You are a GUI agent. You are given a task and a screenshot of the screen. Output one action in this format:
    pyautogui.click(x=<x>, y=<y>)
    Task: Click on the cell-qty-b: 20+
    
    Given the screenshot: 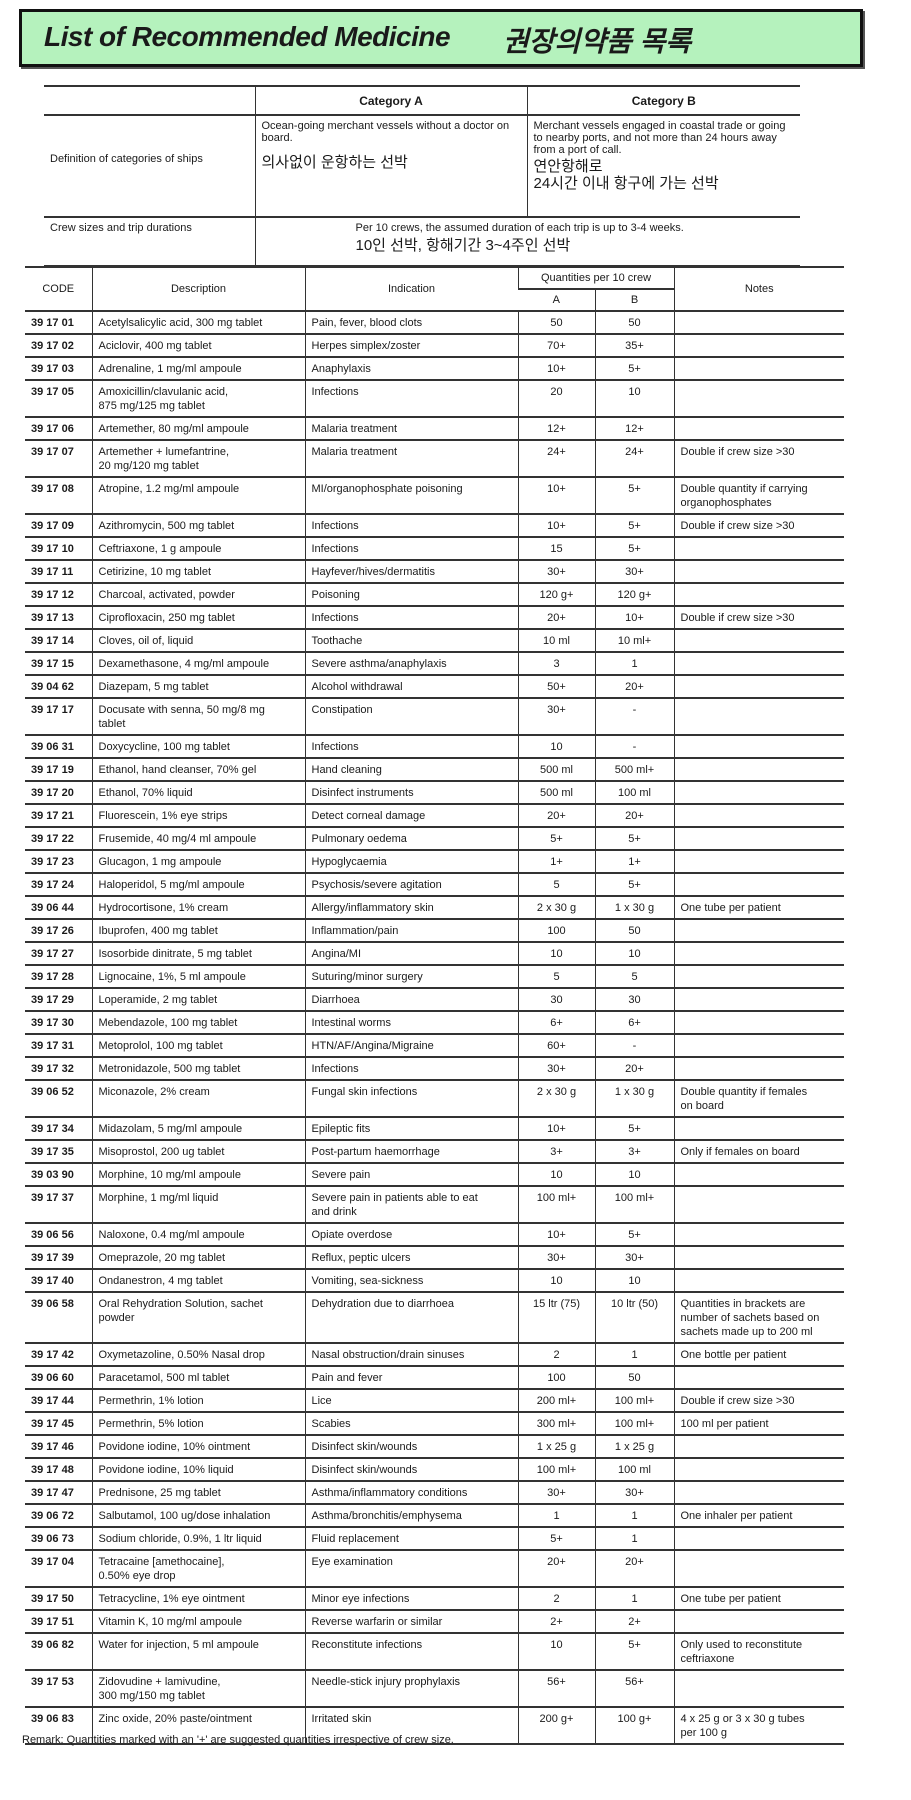 What is the action you would take?
    pyautogui.click(x=634, y=1568)
    